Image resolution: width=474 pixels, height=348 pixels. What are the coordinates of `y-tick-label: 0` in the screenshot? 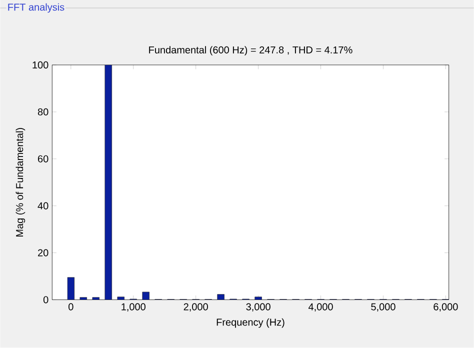 It's located at (45, 300).